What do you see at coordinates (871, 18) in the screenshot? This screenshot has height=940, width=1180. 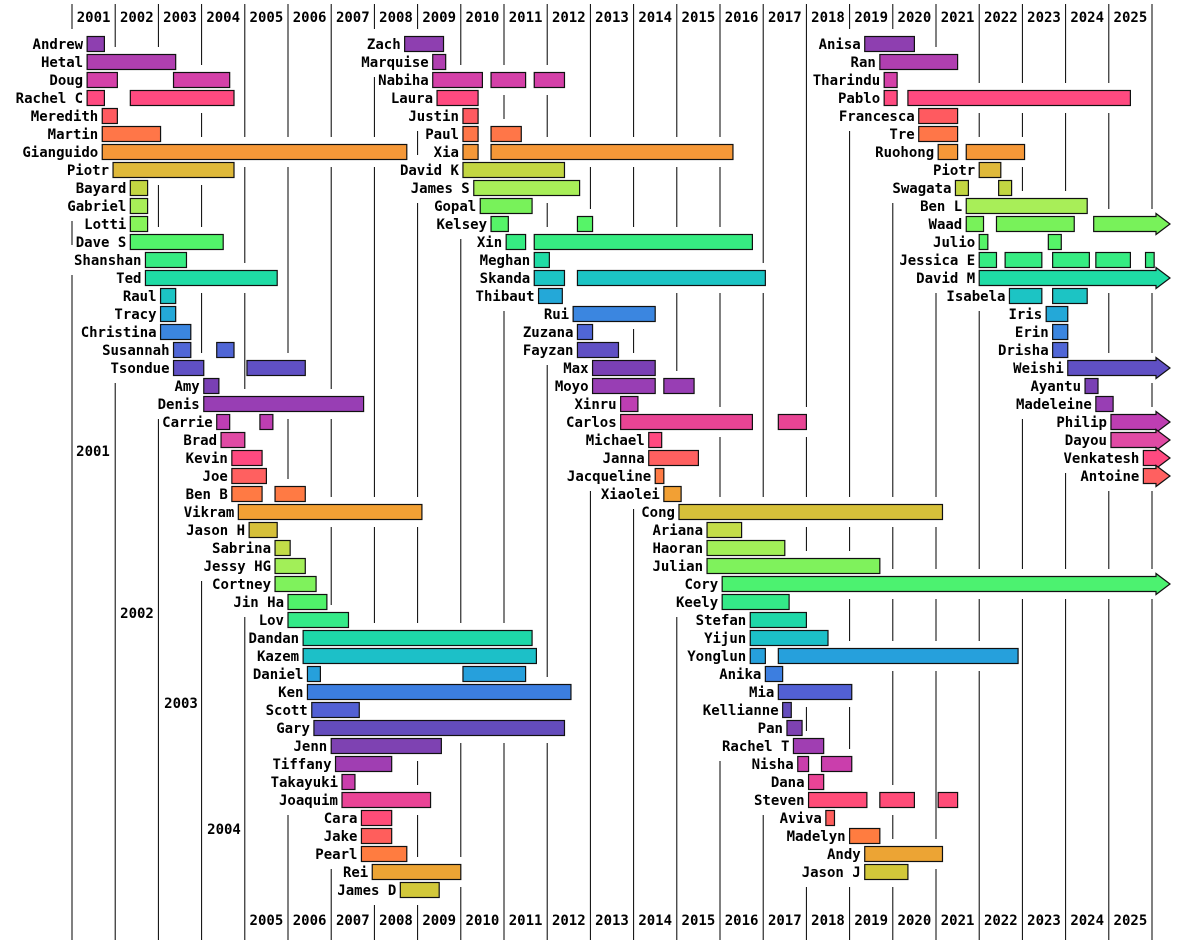 I see `x-tick-label-top: 2019` at bounding box center [871, 18].